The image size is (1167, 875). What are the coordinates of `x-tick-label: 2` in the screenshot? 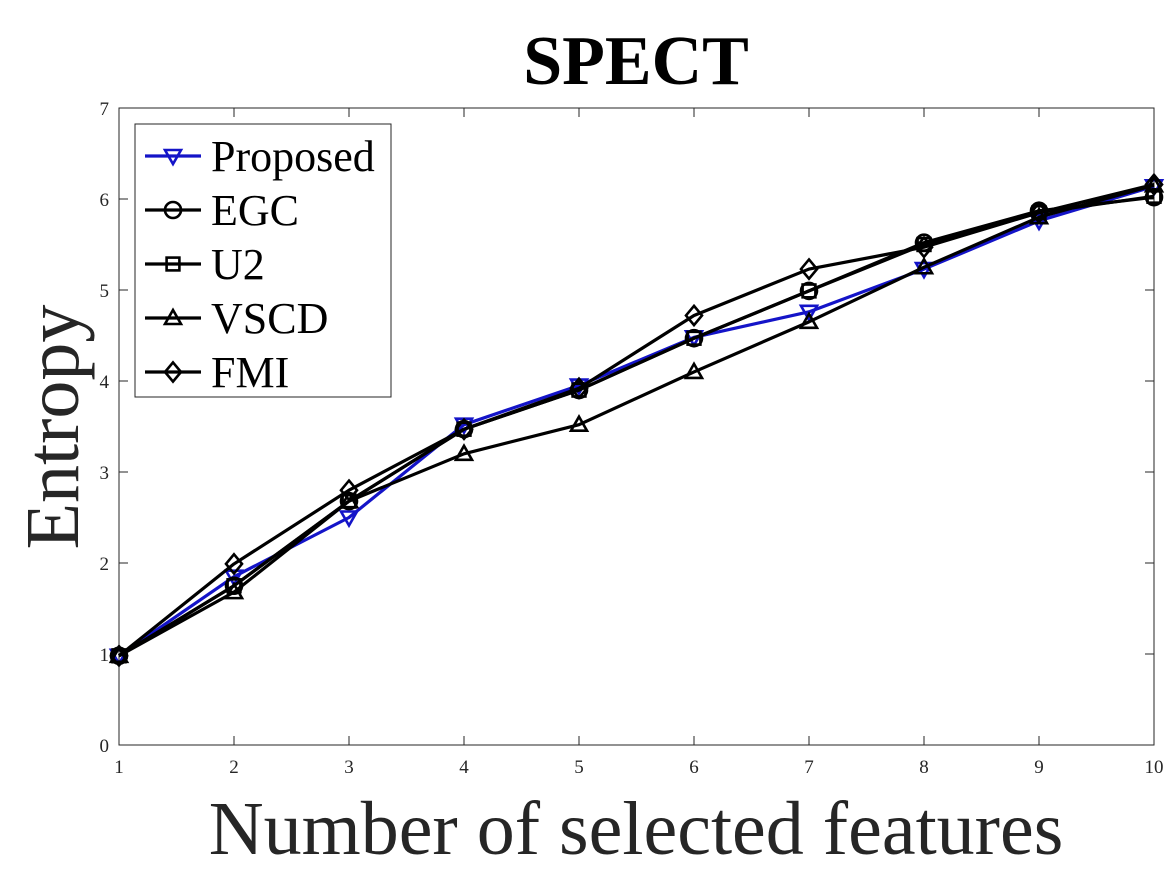 It's located at (234, 767).